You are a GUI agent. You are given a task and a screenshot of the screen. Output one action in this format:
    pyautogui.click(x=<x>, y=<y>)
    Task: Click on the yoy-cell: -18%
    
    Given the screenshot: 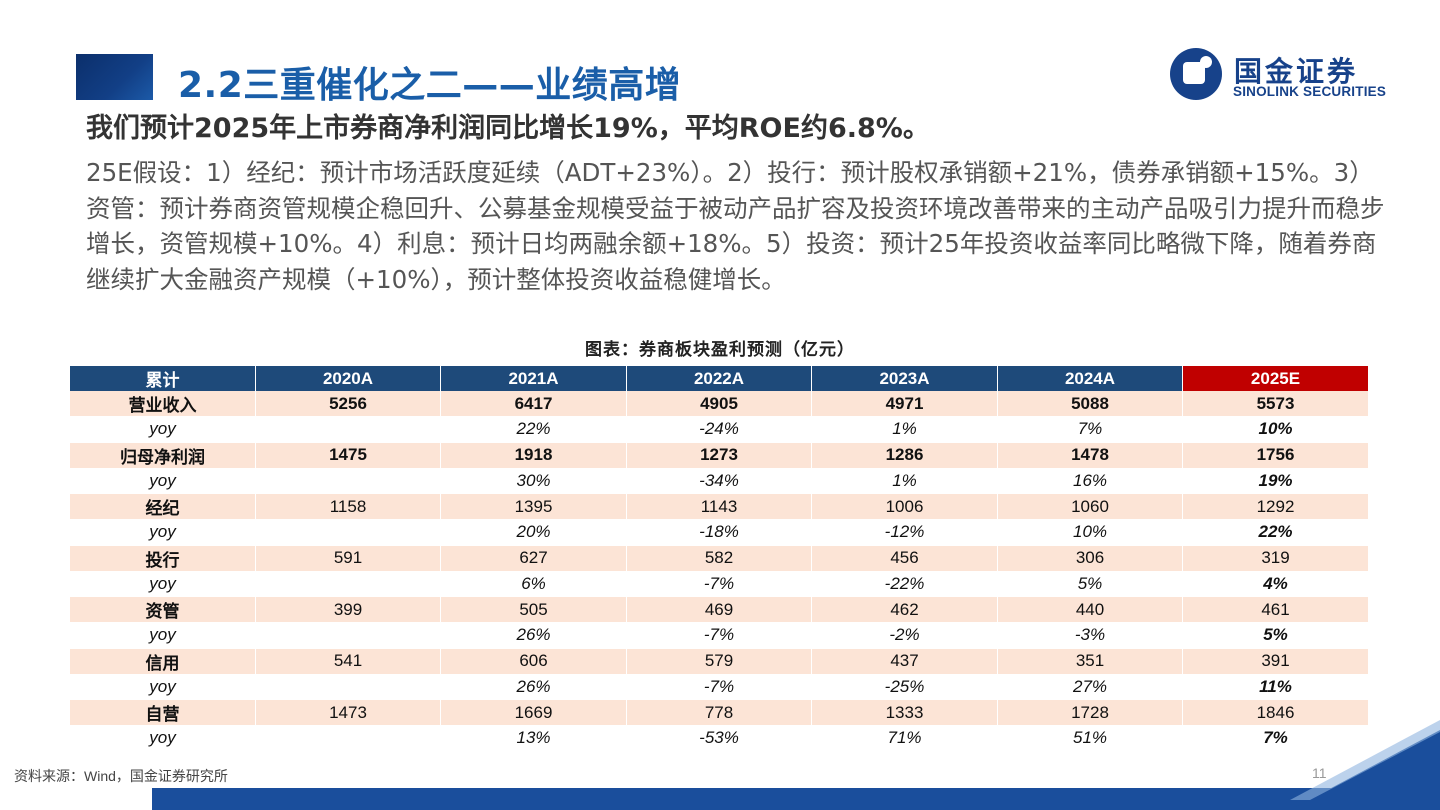 What is the action you would take?
    pyautogui.click(x=719, y=533)
    